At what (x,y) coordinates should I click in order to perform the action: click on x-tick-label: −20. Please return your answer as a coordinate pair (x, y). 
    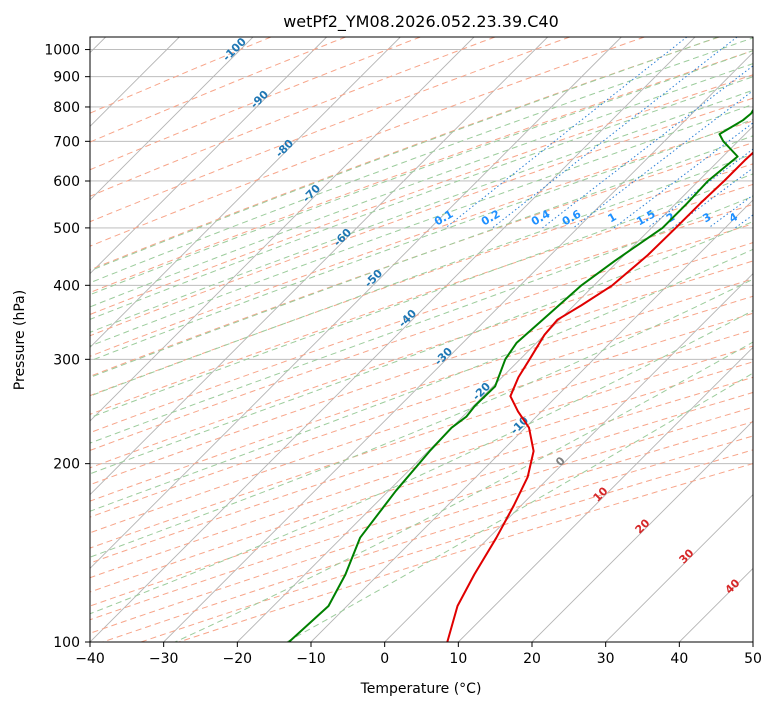
    Looking at the image, I should click on (238, 659).